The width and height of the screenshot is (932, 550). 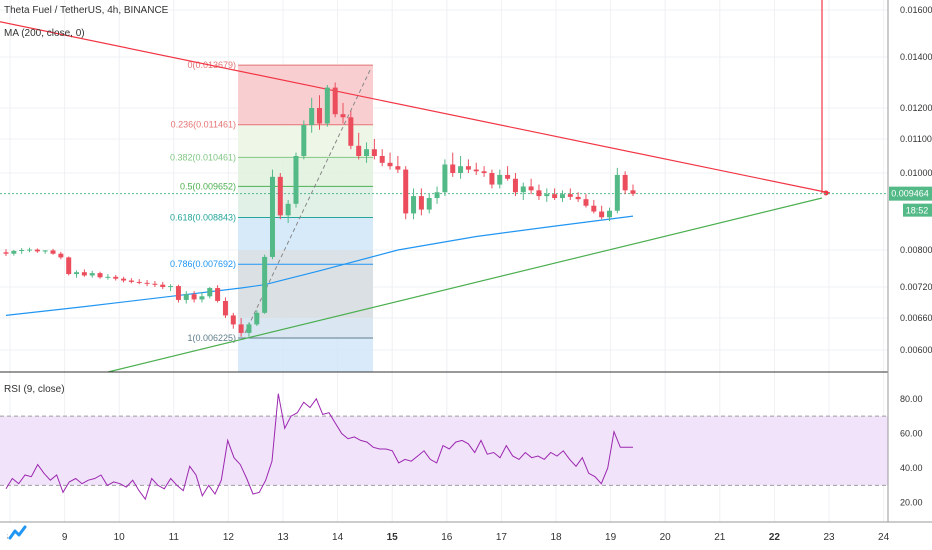 What do you see at coordinates (211, 338) in the screenshot?
I see `fib-level-label: 1(0.006225)` at bounding box center [211, 338].